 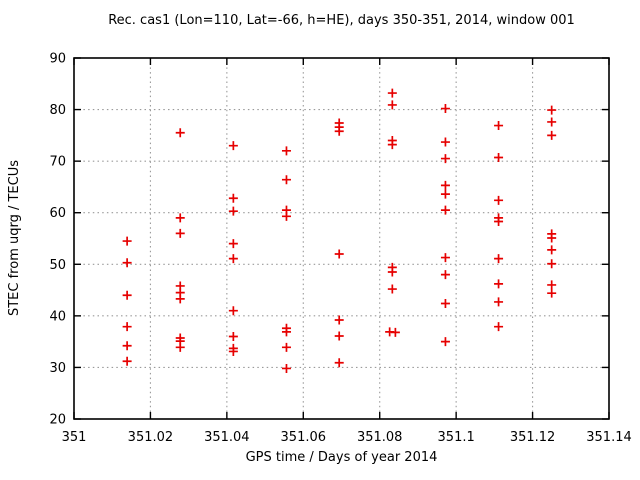 I want to click on x-tick-label: 351.06, so click(x=304, y=437).